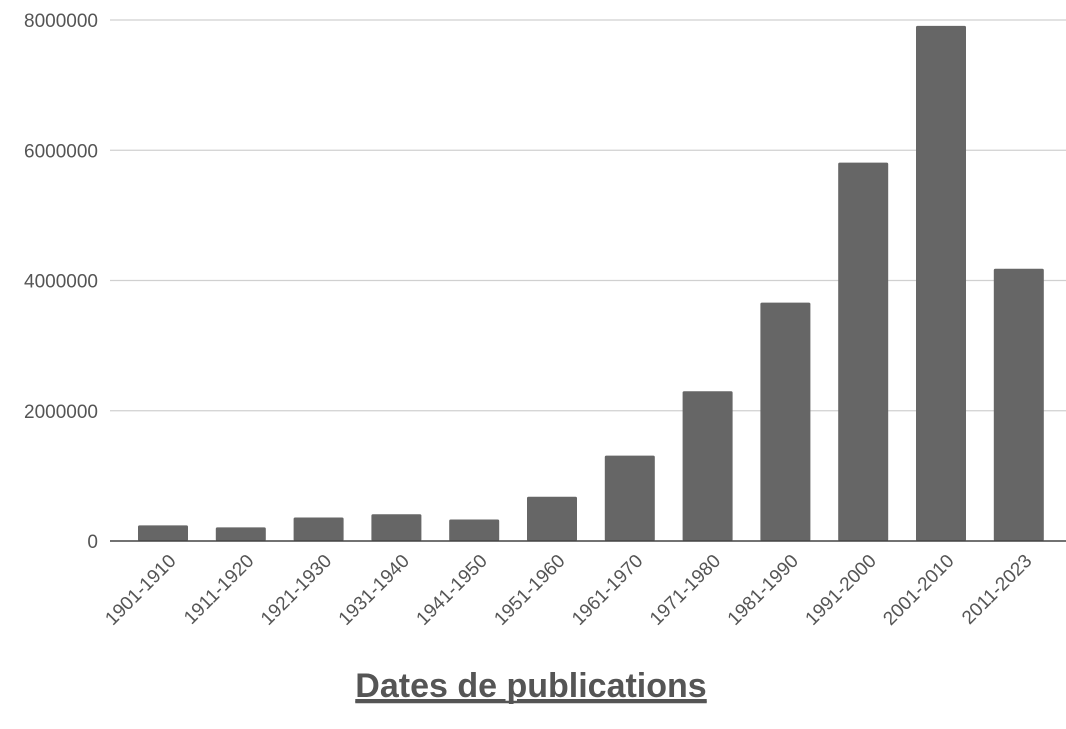 This screenshot has height=729, width=1066. What do you see at coordinates (763, 590) in the screenshot?
I see `x-tick-label-1981-1990: 1981-1990` at bounding box center [763, 590].